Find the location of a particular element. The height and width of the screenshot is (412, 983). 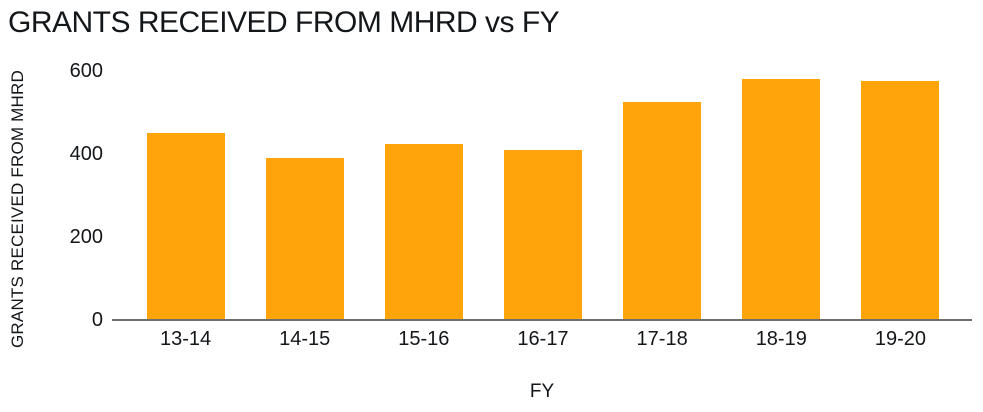

x-tick-label: 13-14 is located at coordinates (185, 339).